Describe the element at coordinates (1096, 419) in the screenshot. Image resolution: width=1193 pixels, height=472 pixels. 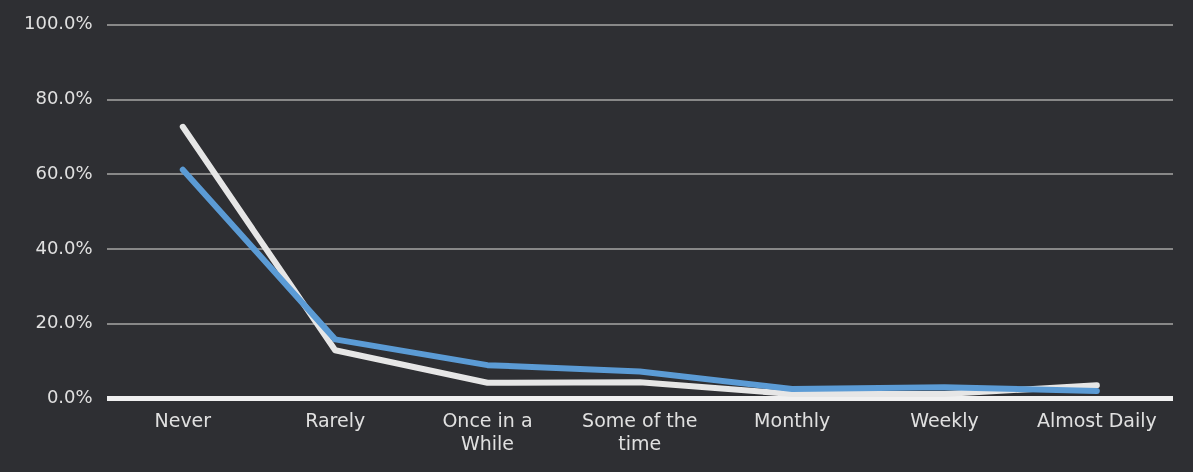
I see `x-tick-label: Almost Daily` at that location.